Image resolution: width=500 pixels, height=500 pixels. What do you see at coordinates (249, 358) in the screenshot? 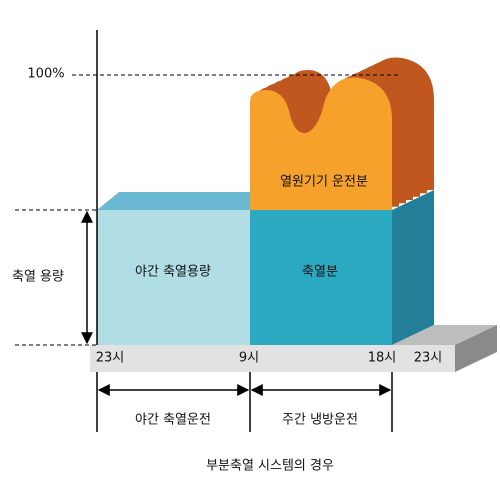
I see `time-label: 9시` at bounding box center [249, 358].